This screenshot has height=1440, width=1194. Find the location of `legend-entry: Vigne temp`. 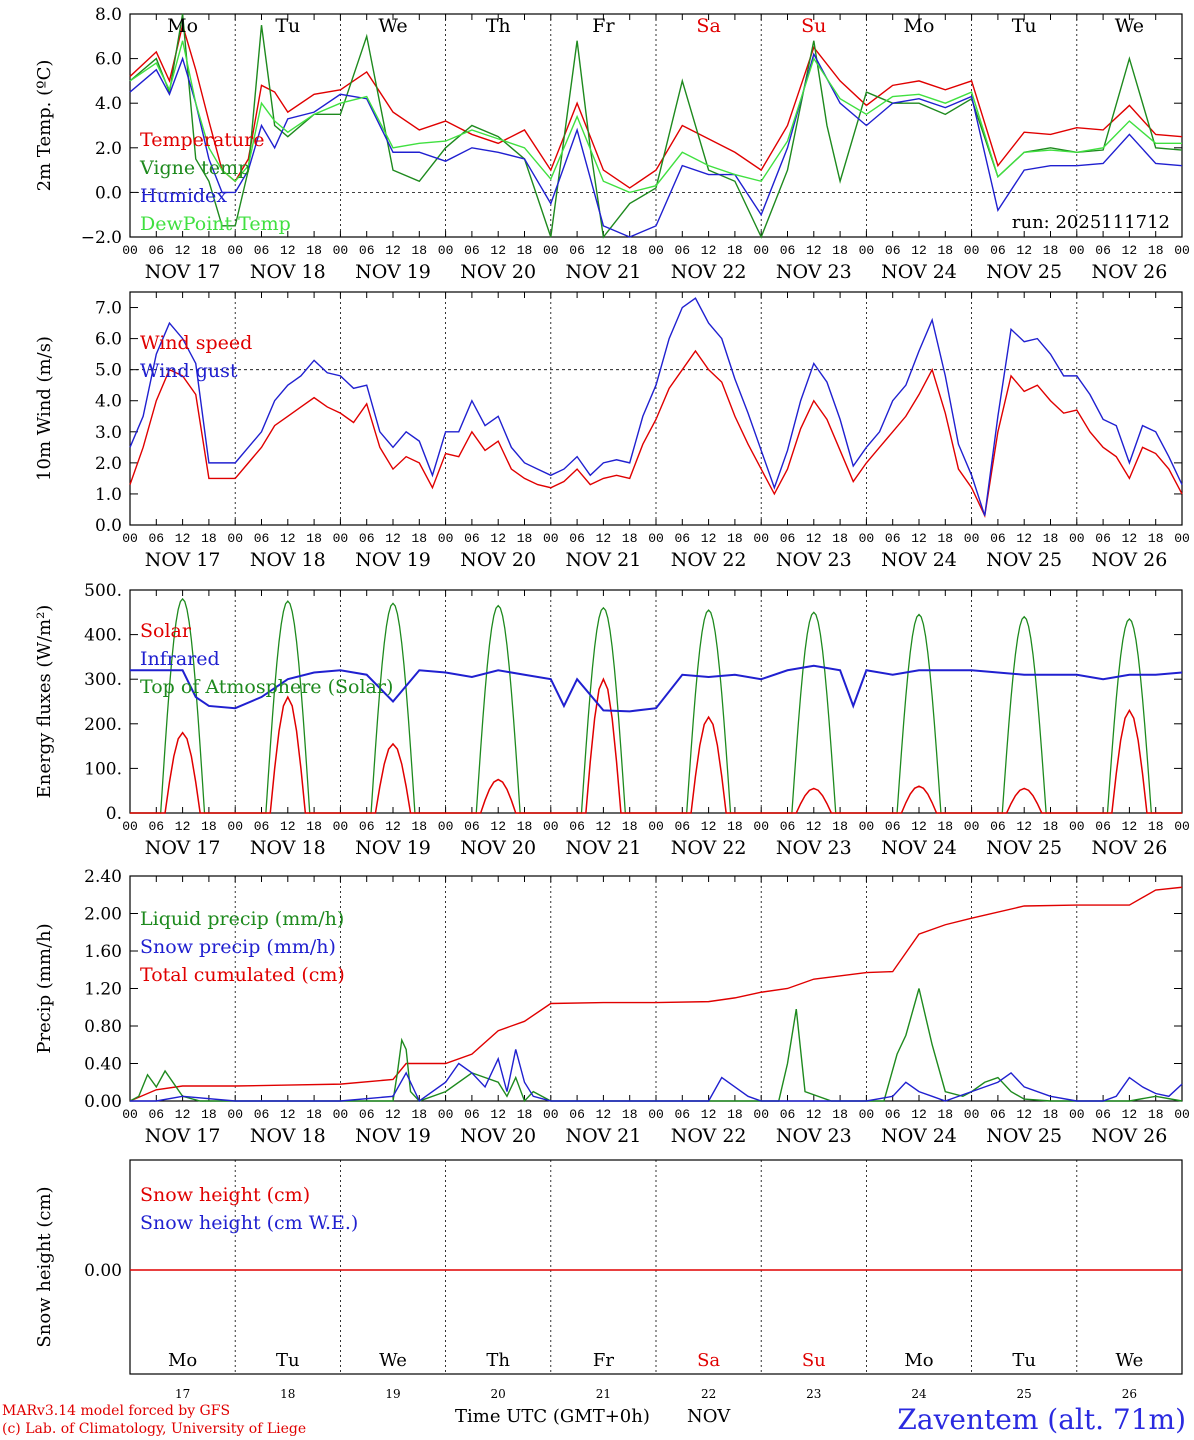

legend-entry: Vigne temp is located at coordinates (194, 168).